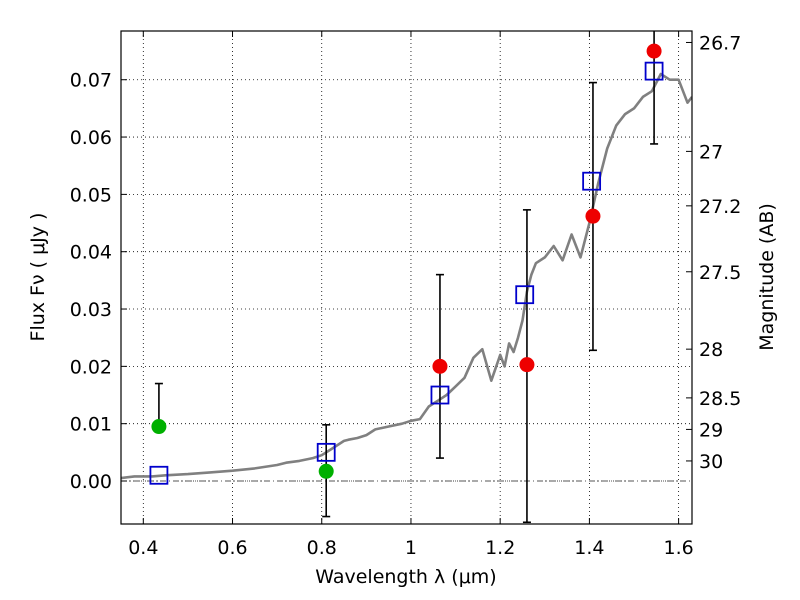 This screenshot has width=800, height=600. I want to click on right-tick-labels: 26.7 27 27.2 27.5 28 28.5 29 30, so click(720, 252).